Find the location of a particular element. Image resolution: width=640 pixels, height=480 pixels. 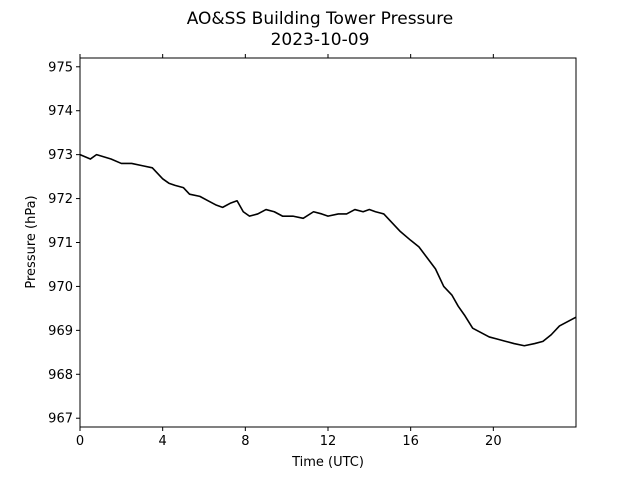

y-tick-label-3: 970 is located at coordinates (60, 287).